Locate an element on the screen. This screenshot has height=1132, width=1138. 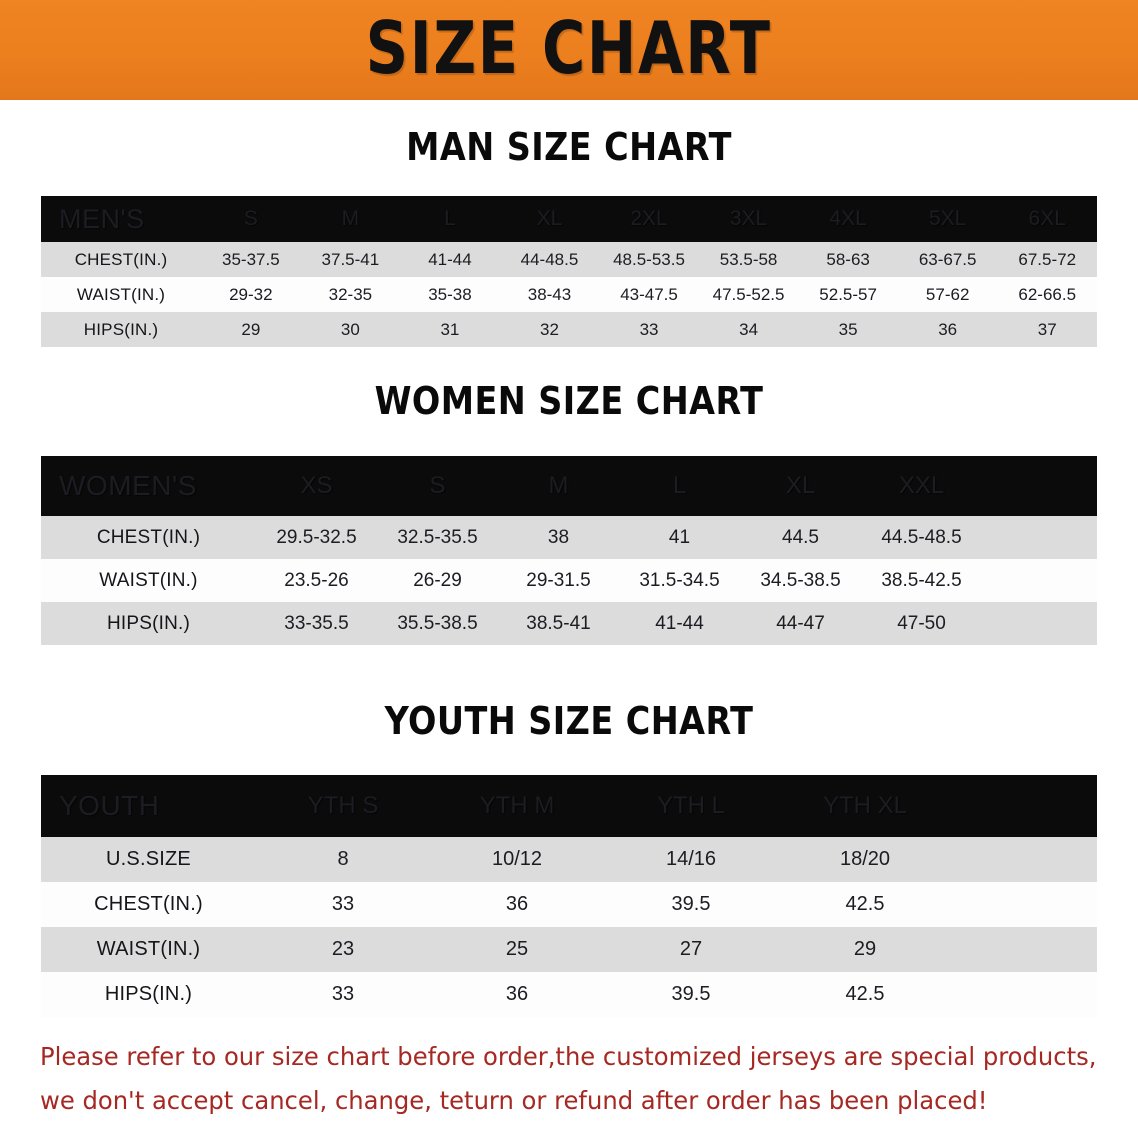
youth-header-label: YOUTH is located at coordinates (109, 805).